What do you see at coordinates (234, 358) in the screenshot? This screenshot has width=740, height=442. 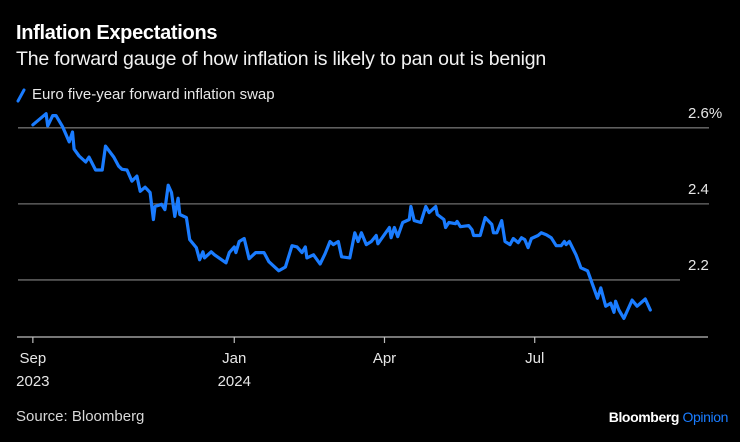 I see `x-tick-label: Jan` at bounding box center [234, 358].